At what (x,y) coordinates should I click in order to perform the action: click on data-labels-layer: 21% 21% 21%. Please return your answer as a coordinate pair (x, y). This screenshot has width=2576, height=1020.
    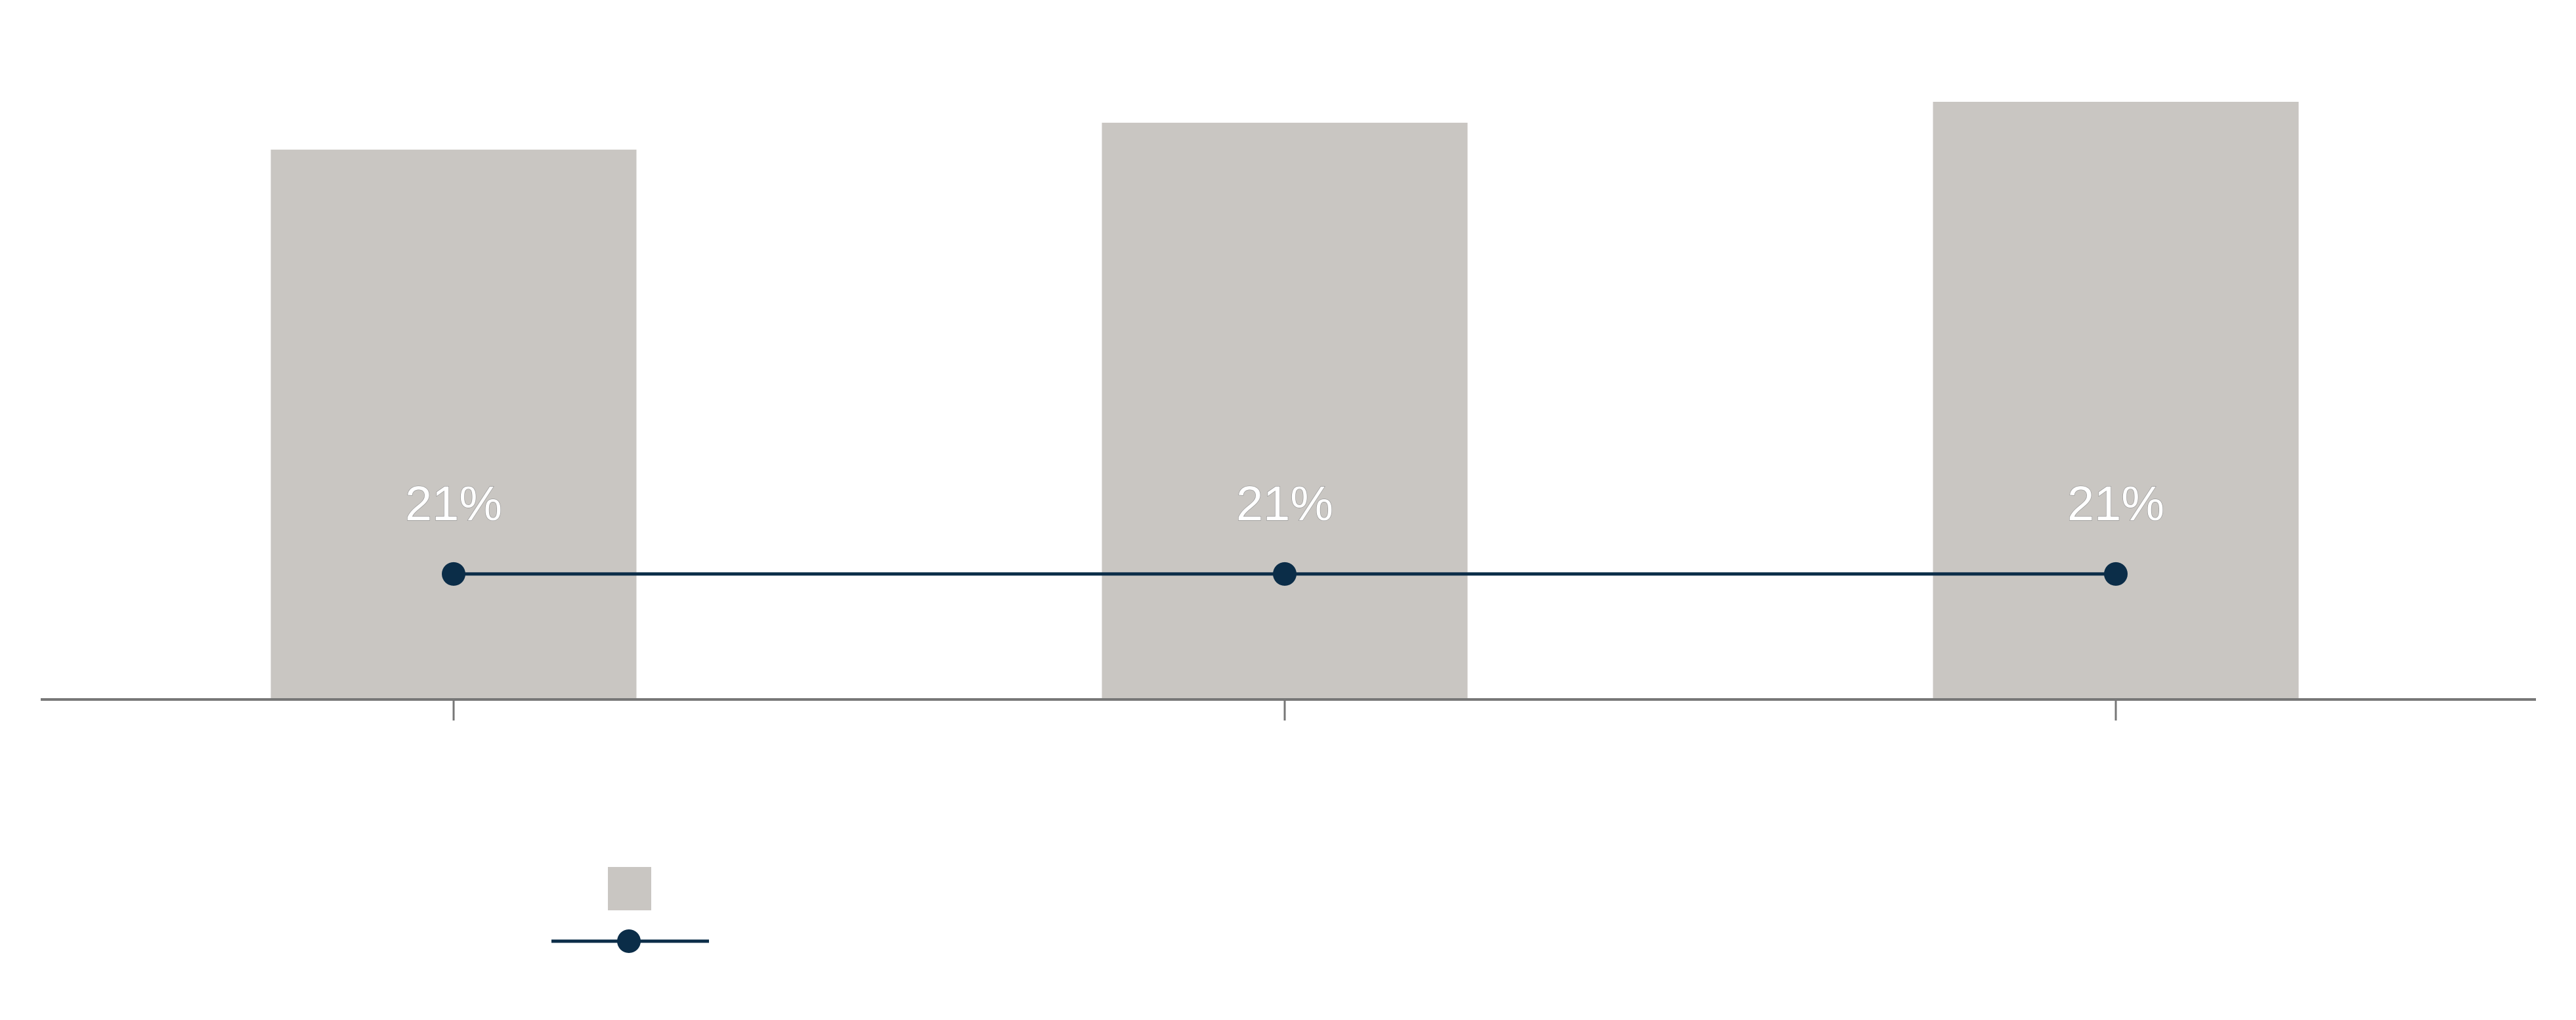
    Looking at the image, I should click on (1284, 503).